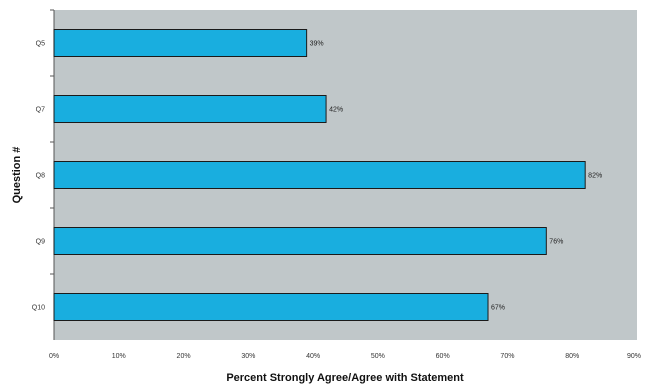 The width and height of the screenshot is (645, 385). What do you see at coordinates (184, 356) in the screenshot?
I see `x-tick-label: 20%` at bounding box center [184, 356].